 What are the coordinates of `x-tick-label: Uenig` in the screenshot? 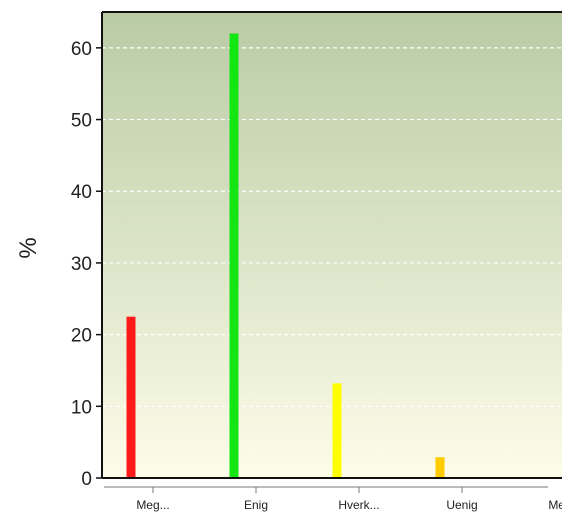 It's located at (461, 505).